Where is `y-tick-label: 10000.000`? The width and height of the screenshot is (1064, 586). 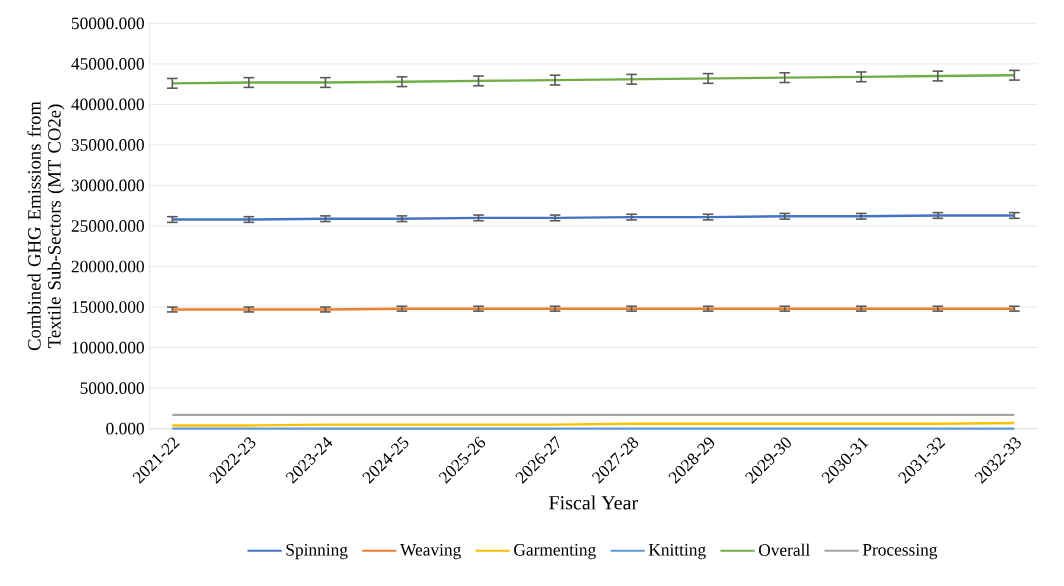 y-tick-label: 10000.000 is located at coordinates (108, 347).